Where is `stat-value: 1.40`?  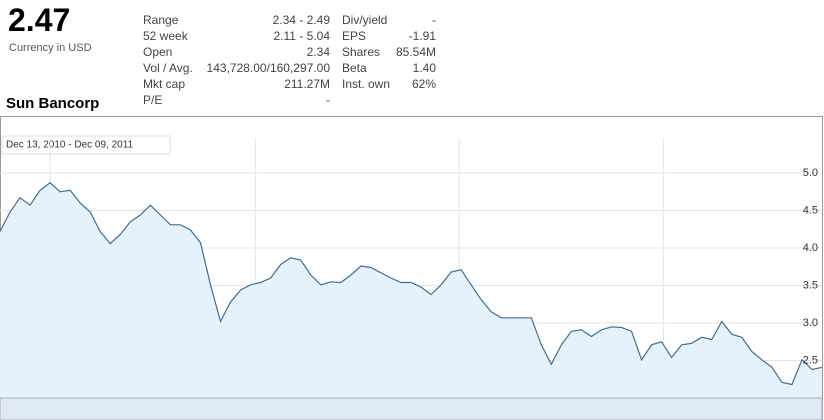 stat-value: 1.40 is located at coordinates (424, 68).